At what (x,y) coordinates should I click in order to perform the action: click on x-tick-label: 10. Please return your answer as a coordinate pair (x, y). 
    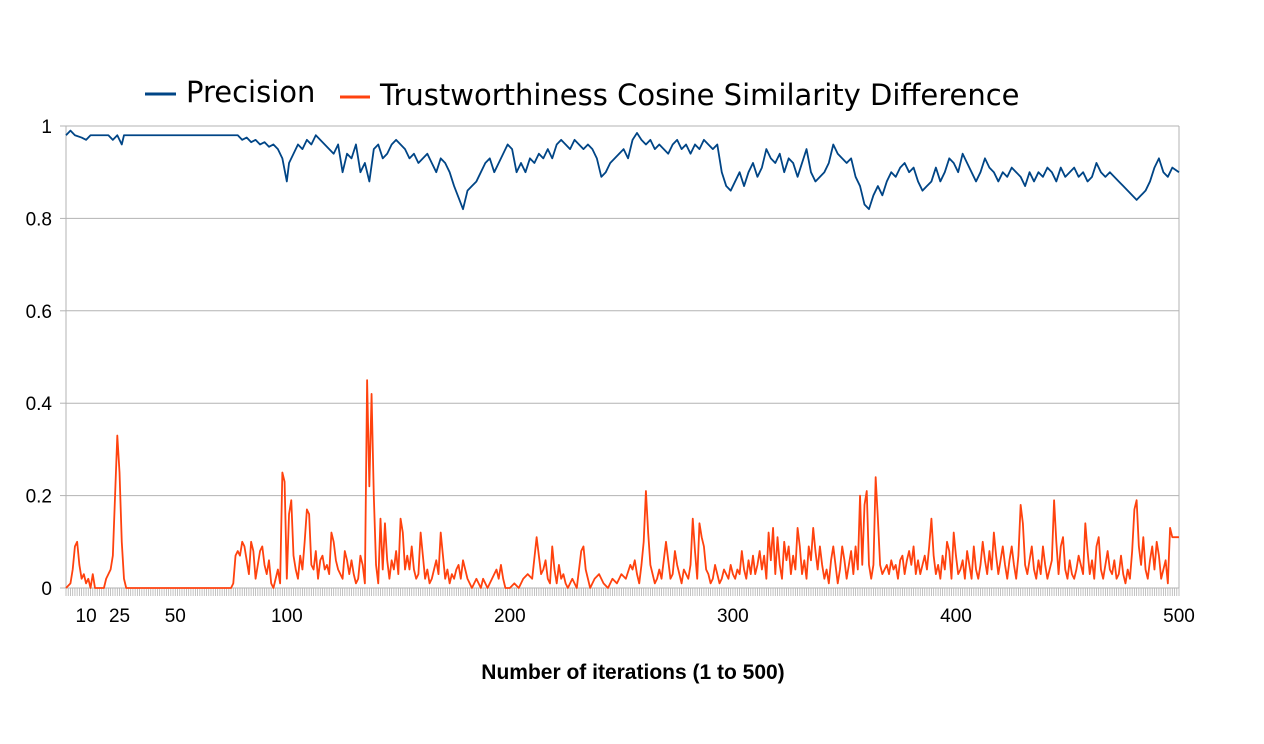
    Looking at the image, I should click on (86, 616).